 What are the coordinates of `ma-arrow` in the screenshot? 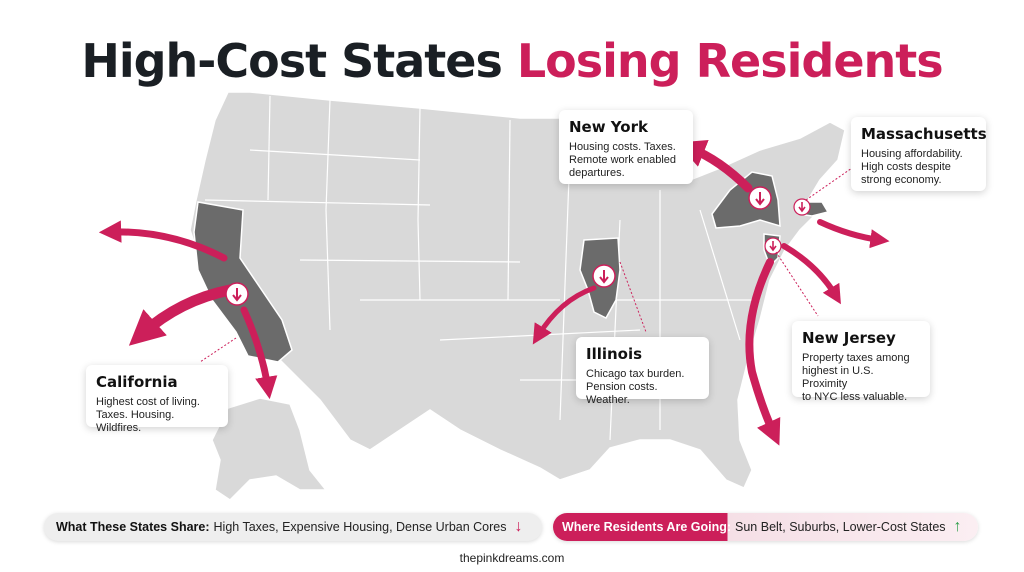 It's located at (853, 234).